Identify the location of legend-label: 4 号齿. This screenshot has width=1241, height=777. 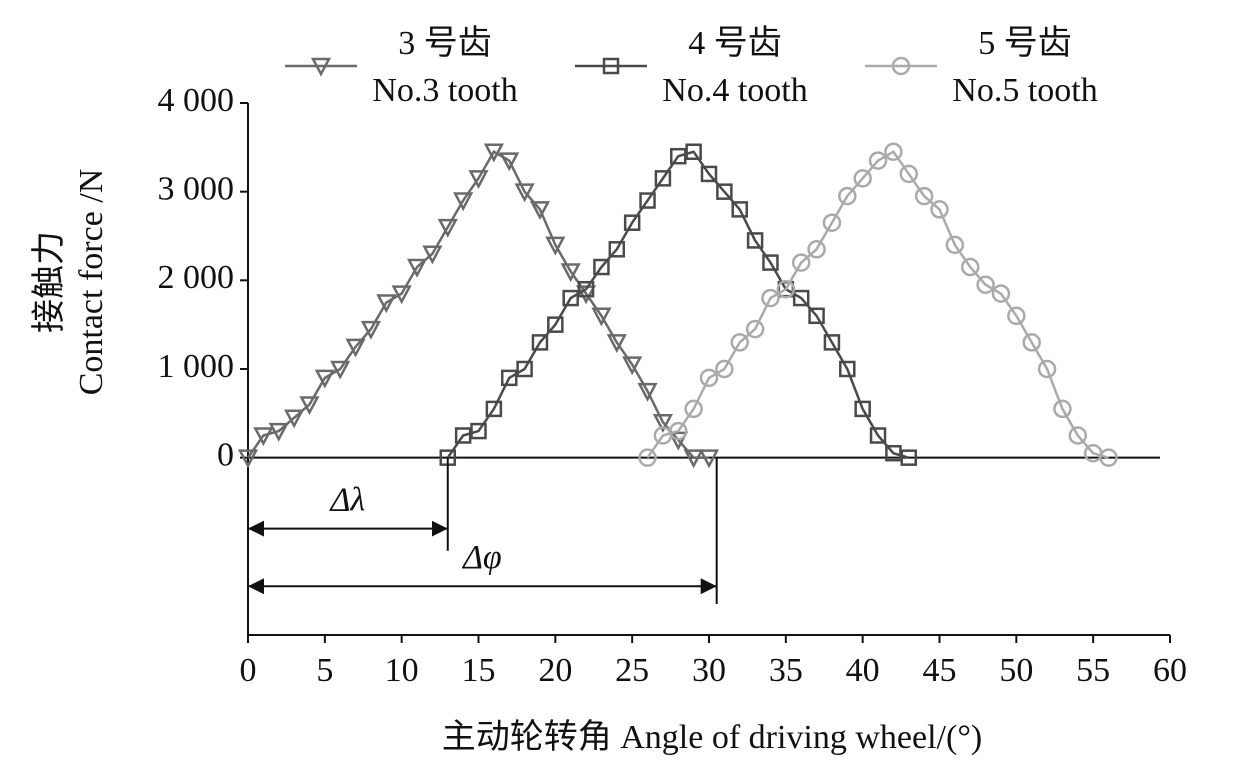
(735, 43).